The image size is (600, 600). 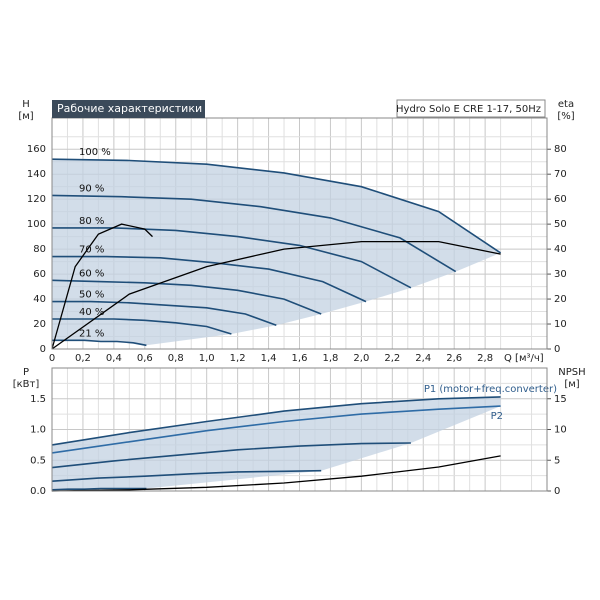 What do you see at coordinates (39, 324) in the screenshot?
I see `y-tick-label: 20` at bounding box center [39, 324].